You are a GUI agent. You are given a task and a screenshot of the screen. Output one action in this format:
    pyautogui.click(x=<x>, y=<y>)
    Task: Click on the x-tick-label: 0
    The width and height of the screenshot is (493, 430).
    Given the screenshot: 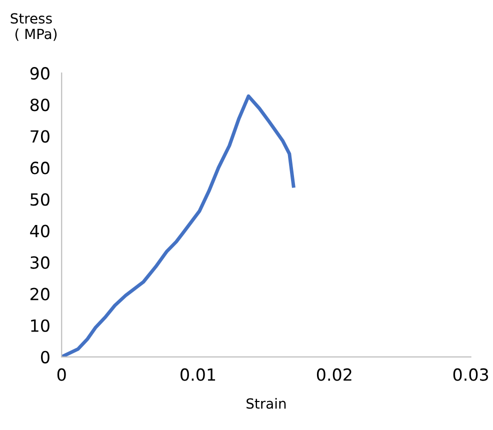 What is the action you would take?
    pyautogui.click(x=61, y=374)
    